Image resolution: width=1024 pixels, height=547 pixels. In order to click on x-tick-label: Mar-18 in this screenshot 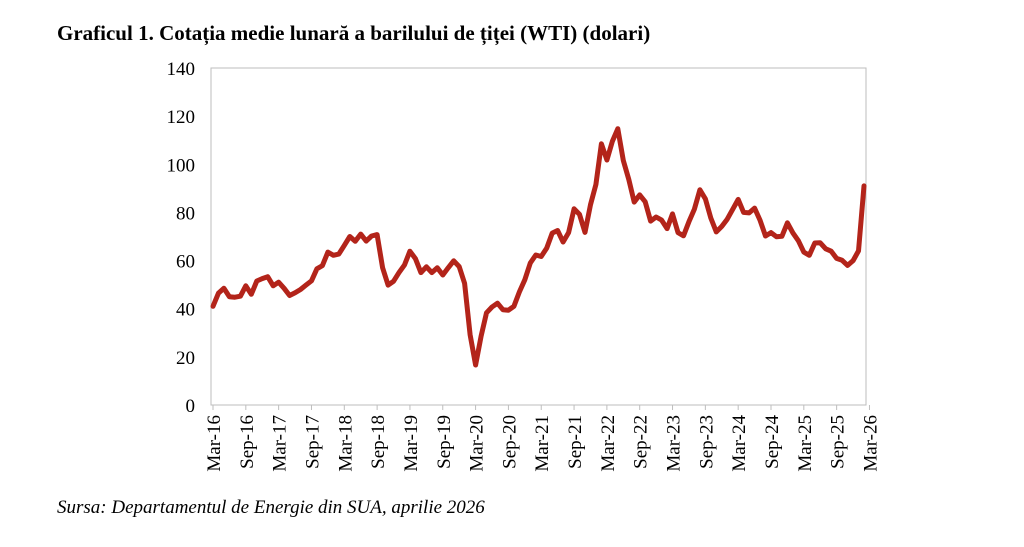, I will do `click(345, 443)`.